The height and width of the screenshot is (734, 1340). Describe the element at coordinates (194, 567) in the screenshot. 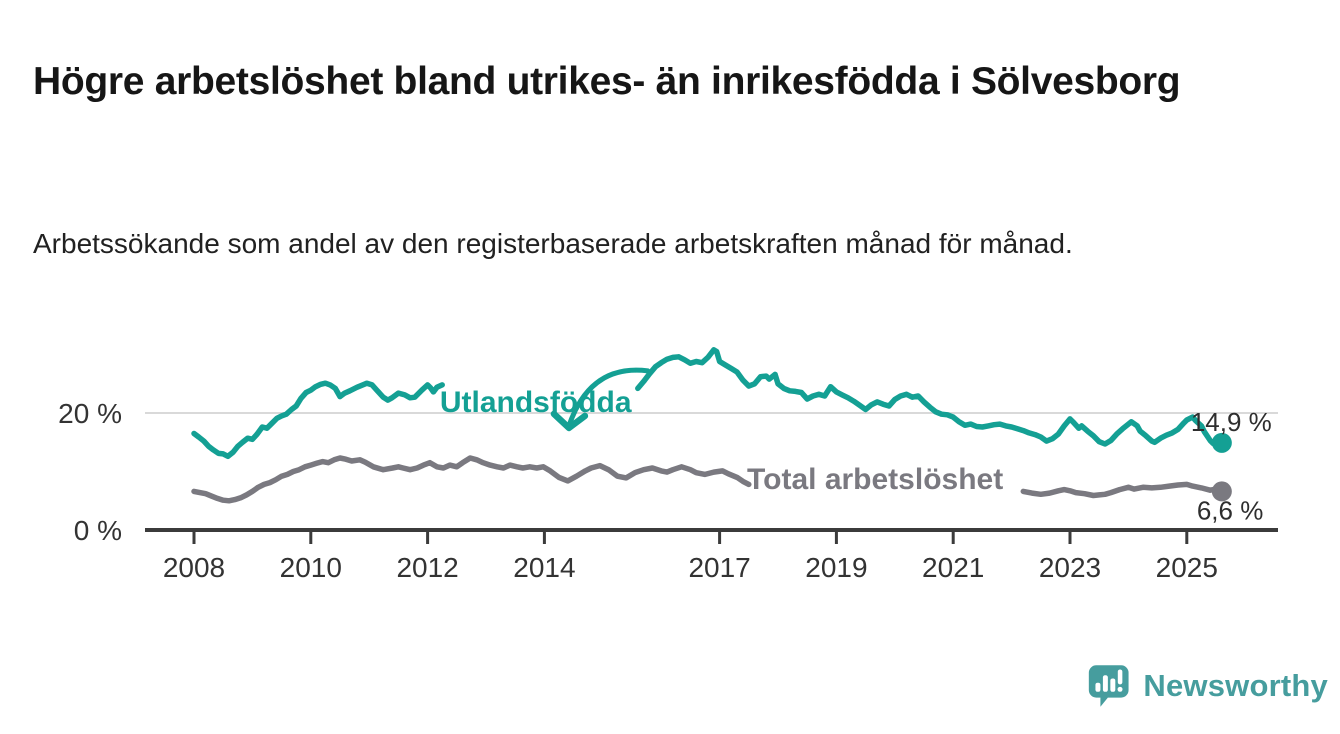

I see `x-tick-label-2008: 2008` at that location.